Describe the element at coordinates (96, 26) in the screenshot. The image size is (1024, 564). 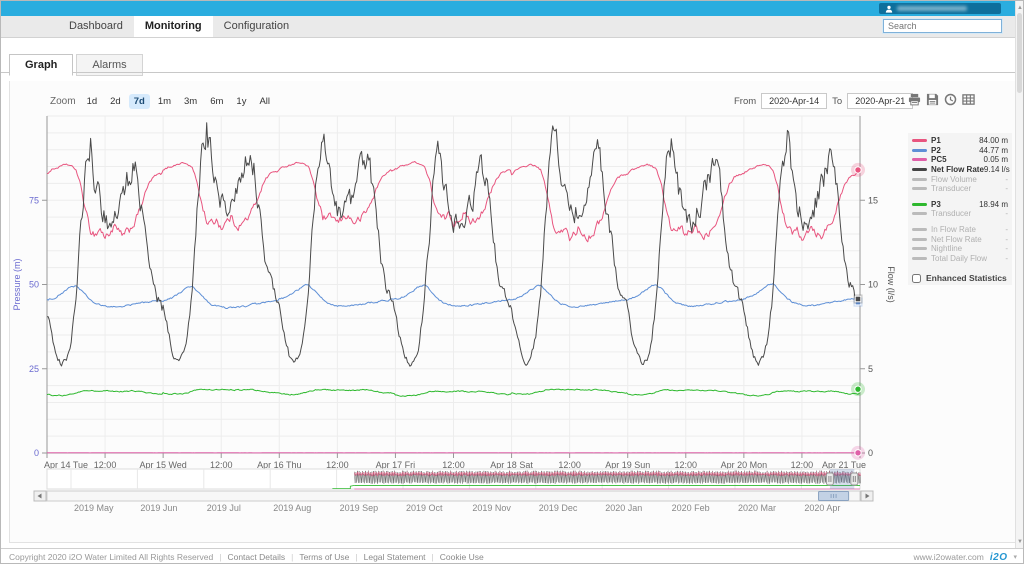
I see `nav-tab-dashboard: Dashboard` at that location.